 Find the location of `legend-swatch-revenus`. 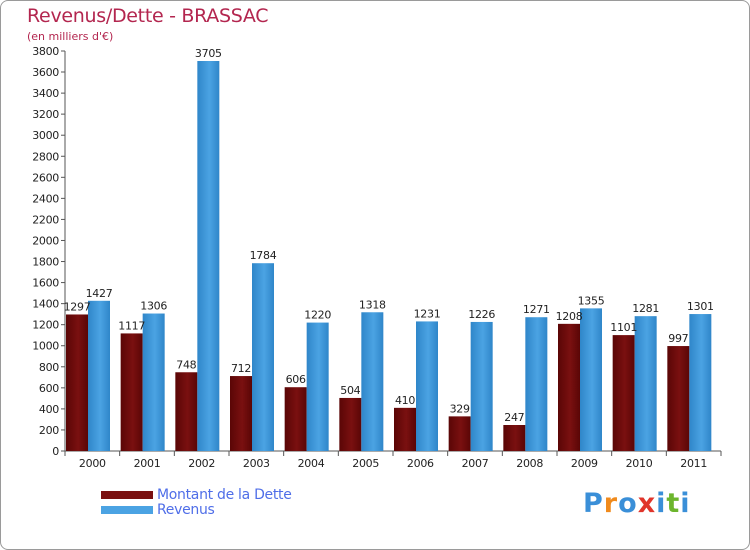

legend-swatch-revenus is located at coordinates (127, 509).